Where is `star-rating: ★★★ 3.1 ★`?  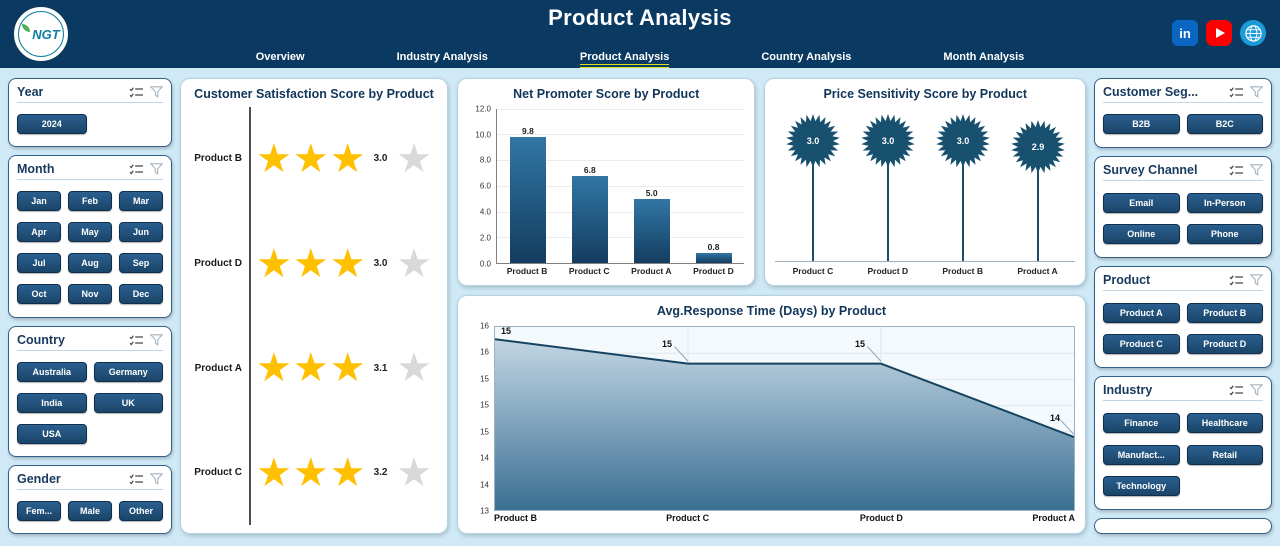 star-rating: ★★★ 3.1 ★ is located at coordinates (343, 368).